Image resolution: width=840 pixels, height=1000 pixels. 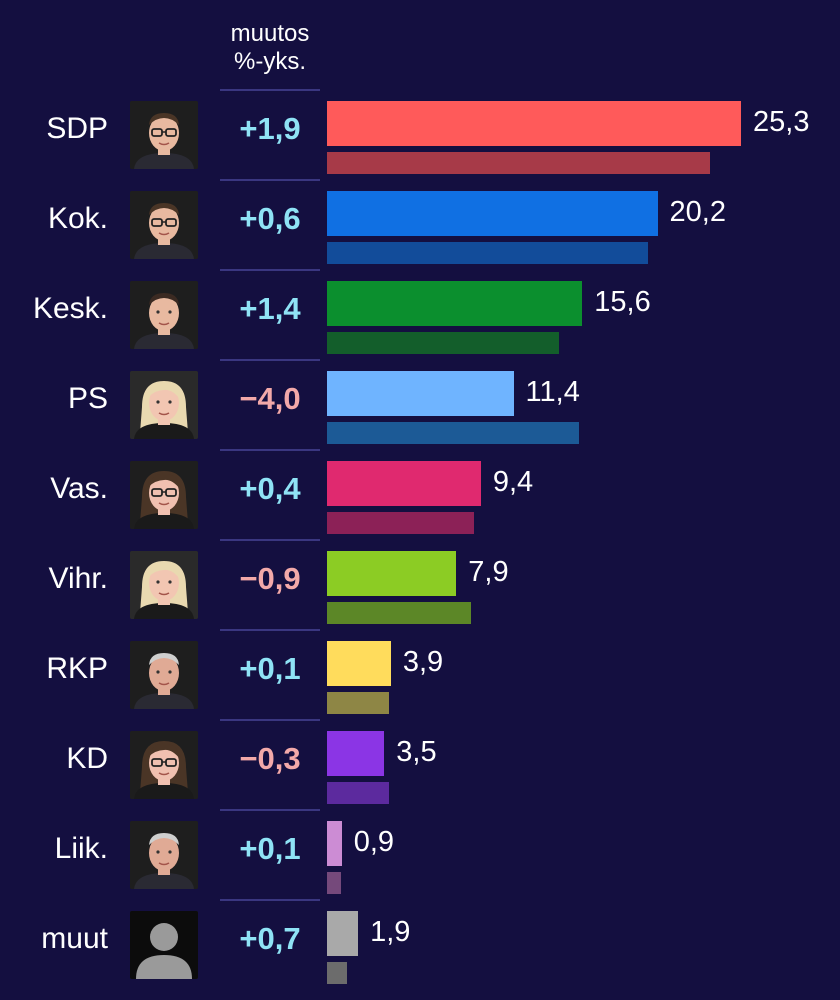 What do you see at coordinates (420, 856) in the screenshot?
I see `party-row: Liik. +0,1 0,9` at bounding box center [420, 856].